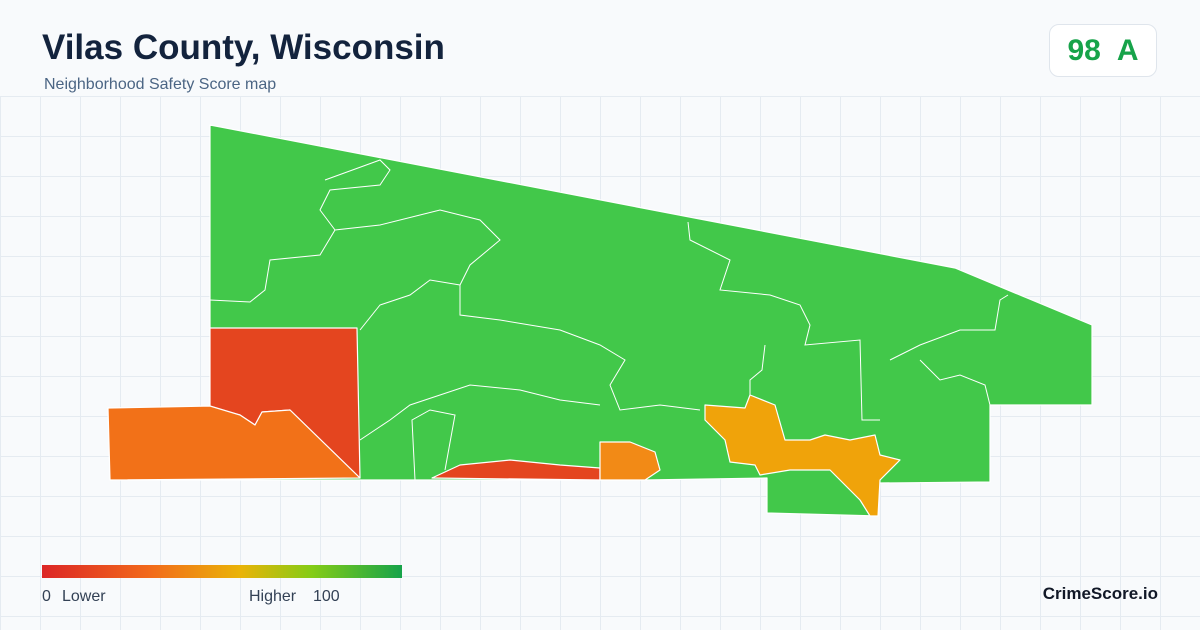 The image size is (1200, 630). I want to click on brand: CrimeScore.io, so click(1100, 593).